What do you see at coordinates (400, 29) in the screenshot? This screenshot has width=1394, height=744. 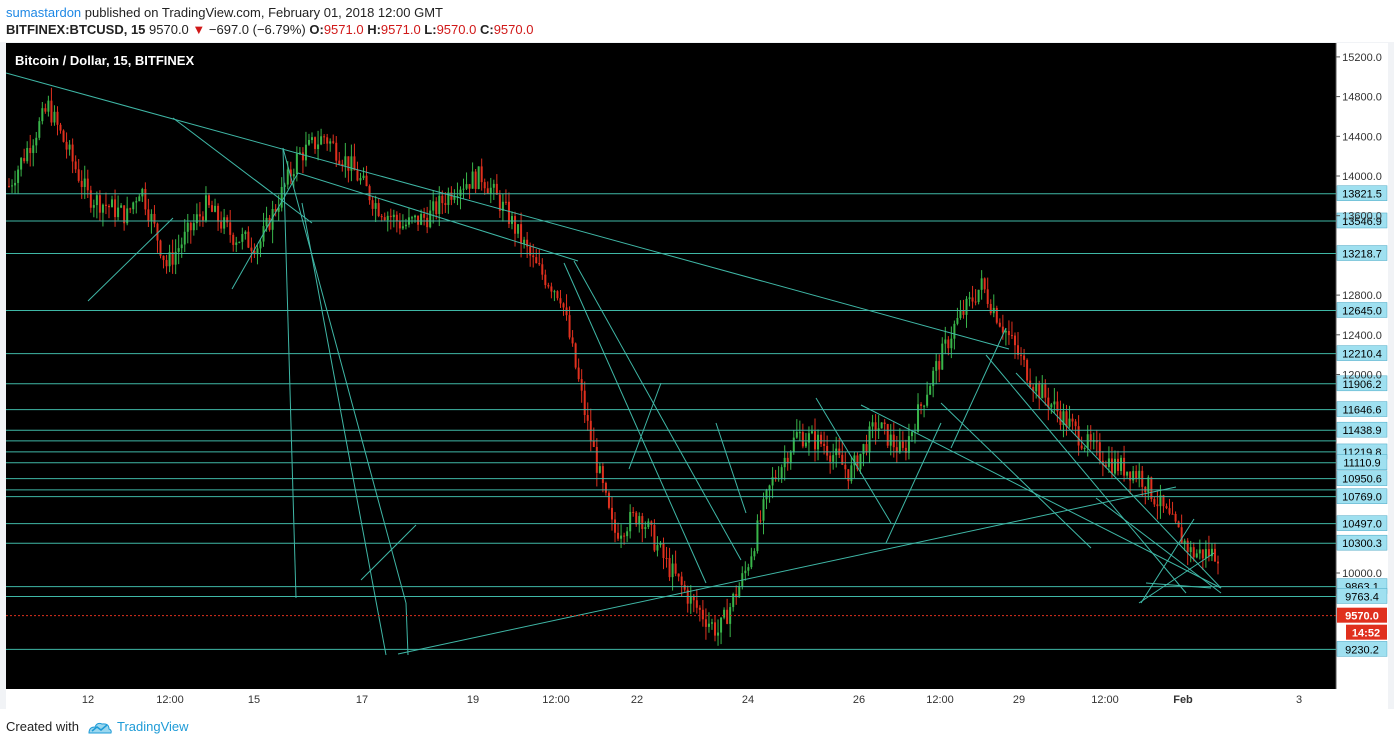 I see `high-value: 9571.0` at bounding box center [400, 29].